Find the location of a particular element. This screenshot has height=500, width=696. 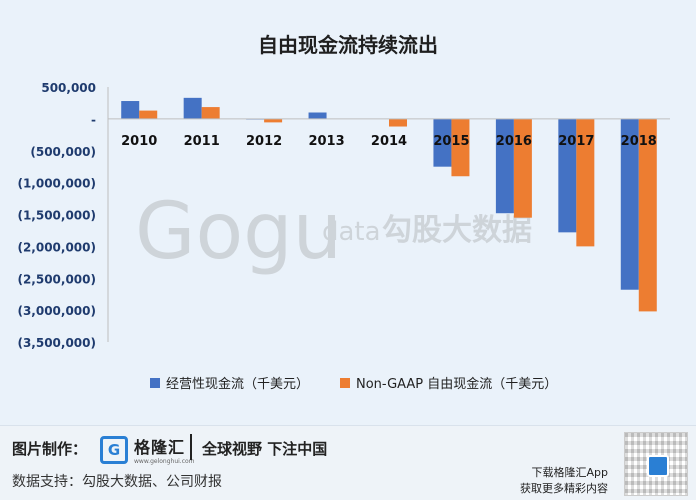

watermark-small: data is located at coordinates (351, 232).